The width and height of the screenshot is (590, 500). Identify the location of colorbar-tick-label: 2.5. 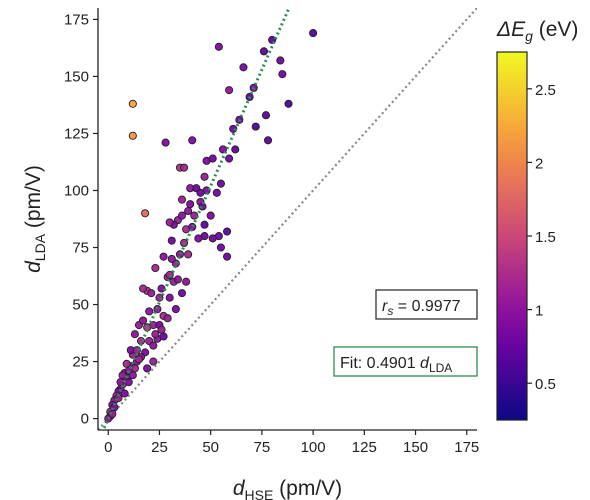
(545, 90).